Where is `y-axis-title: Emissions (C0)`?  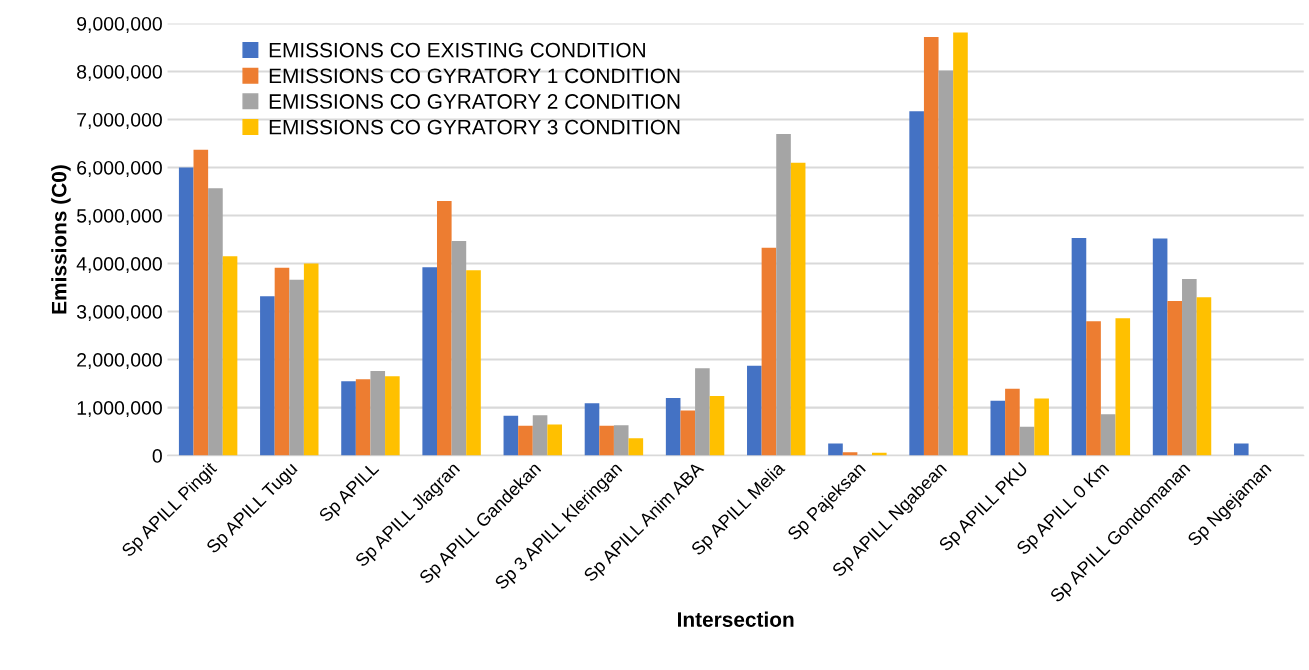
y-axis-title: Emissions (C0) is located at coordinates (61, 239).